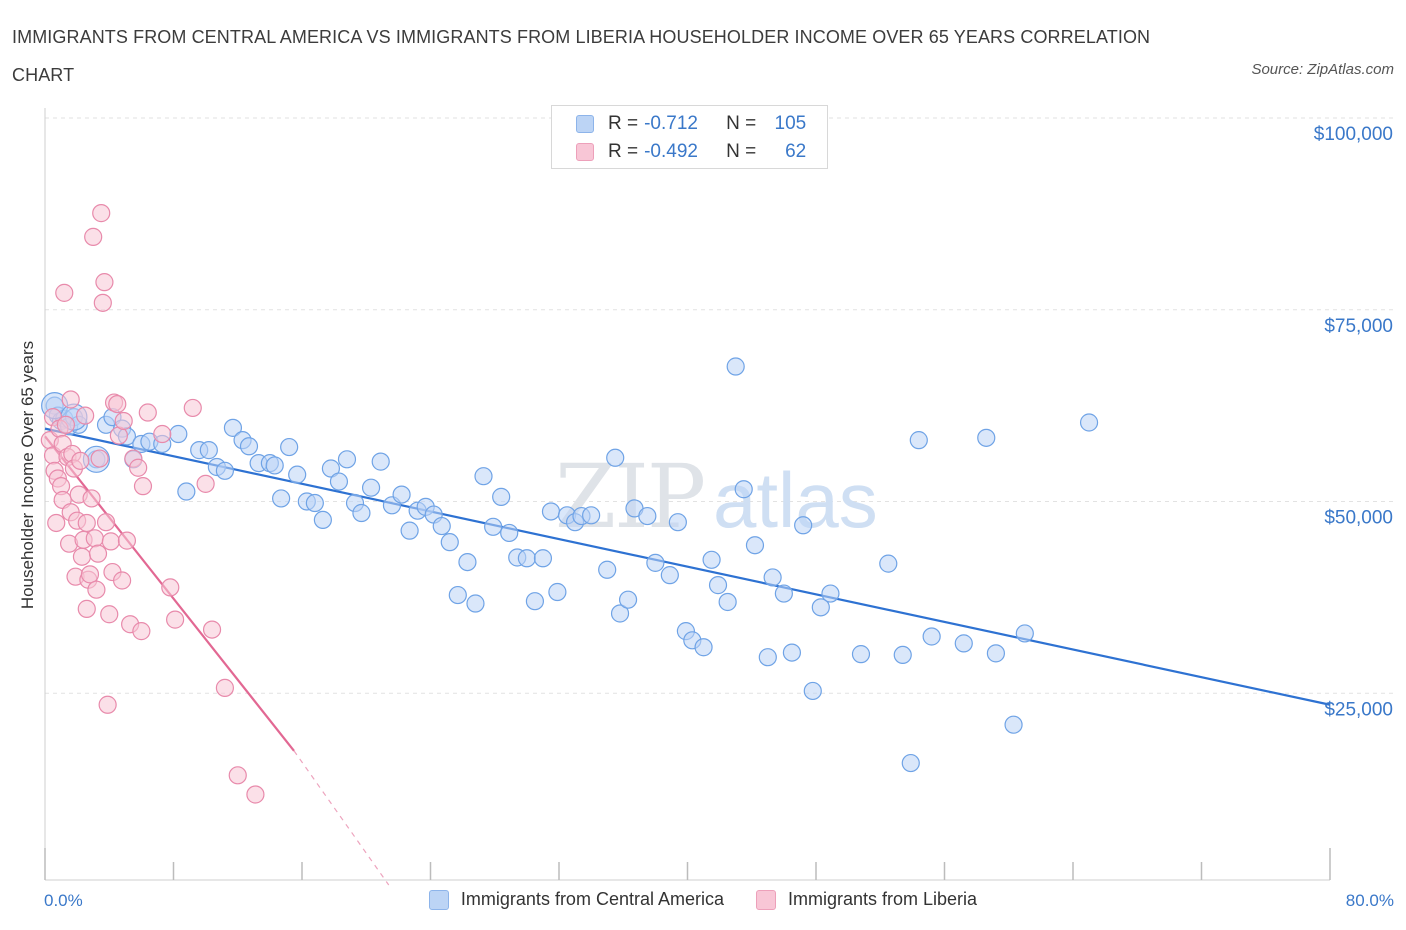 The width and height of the screenshot is (1406, 930). What do you see at coordinates (438, 899) in the screenshot?
I see `legend-swatch-blue` at bounding box center [438, 899].